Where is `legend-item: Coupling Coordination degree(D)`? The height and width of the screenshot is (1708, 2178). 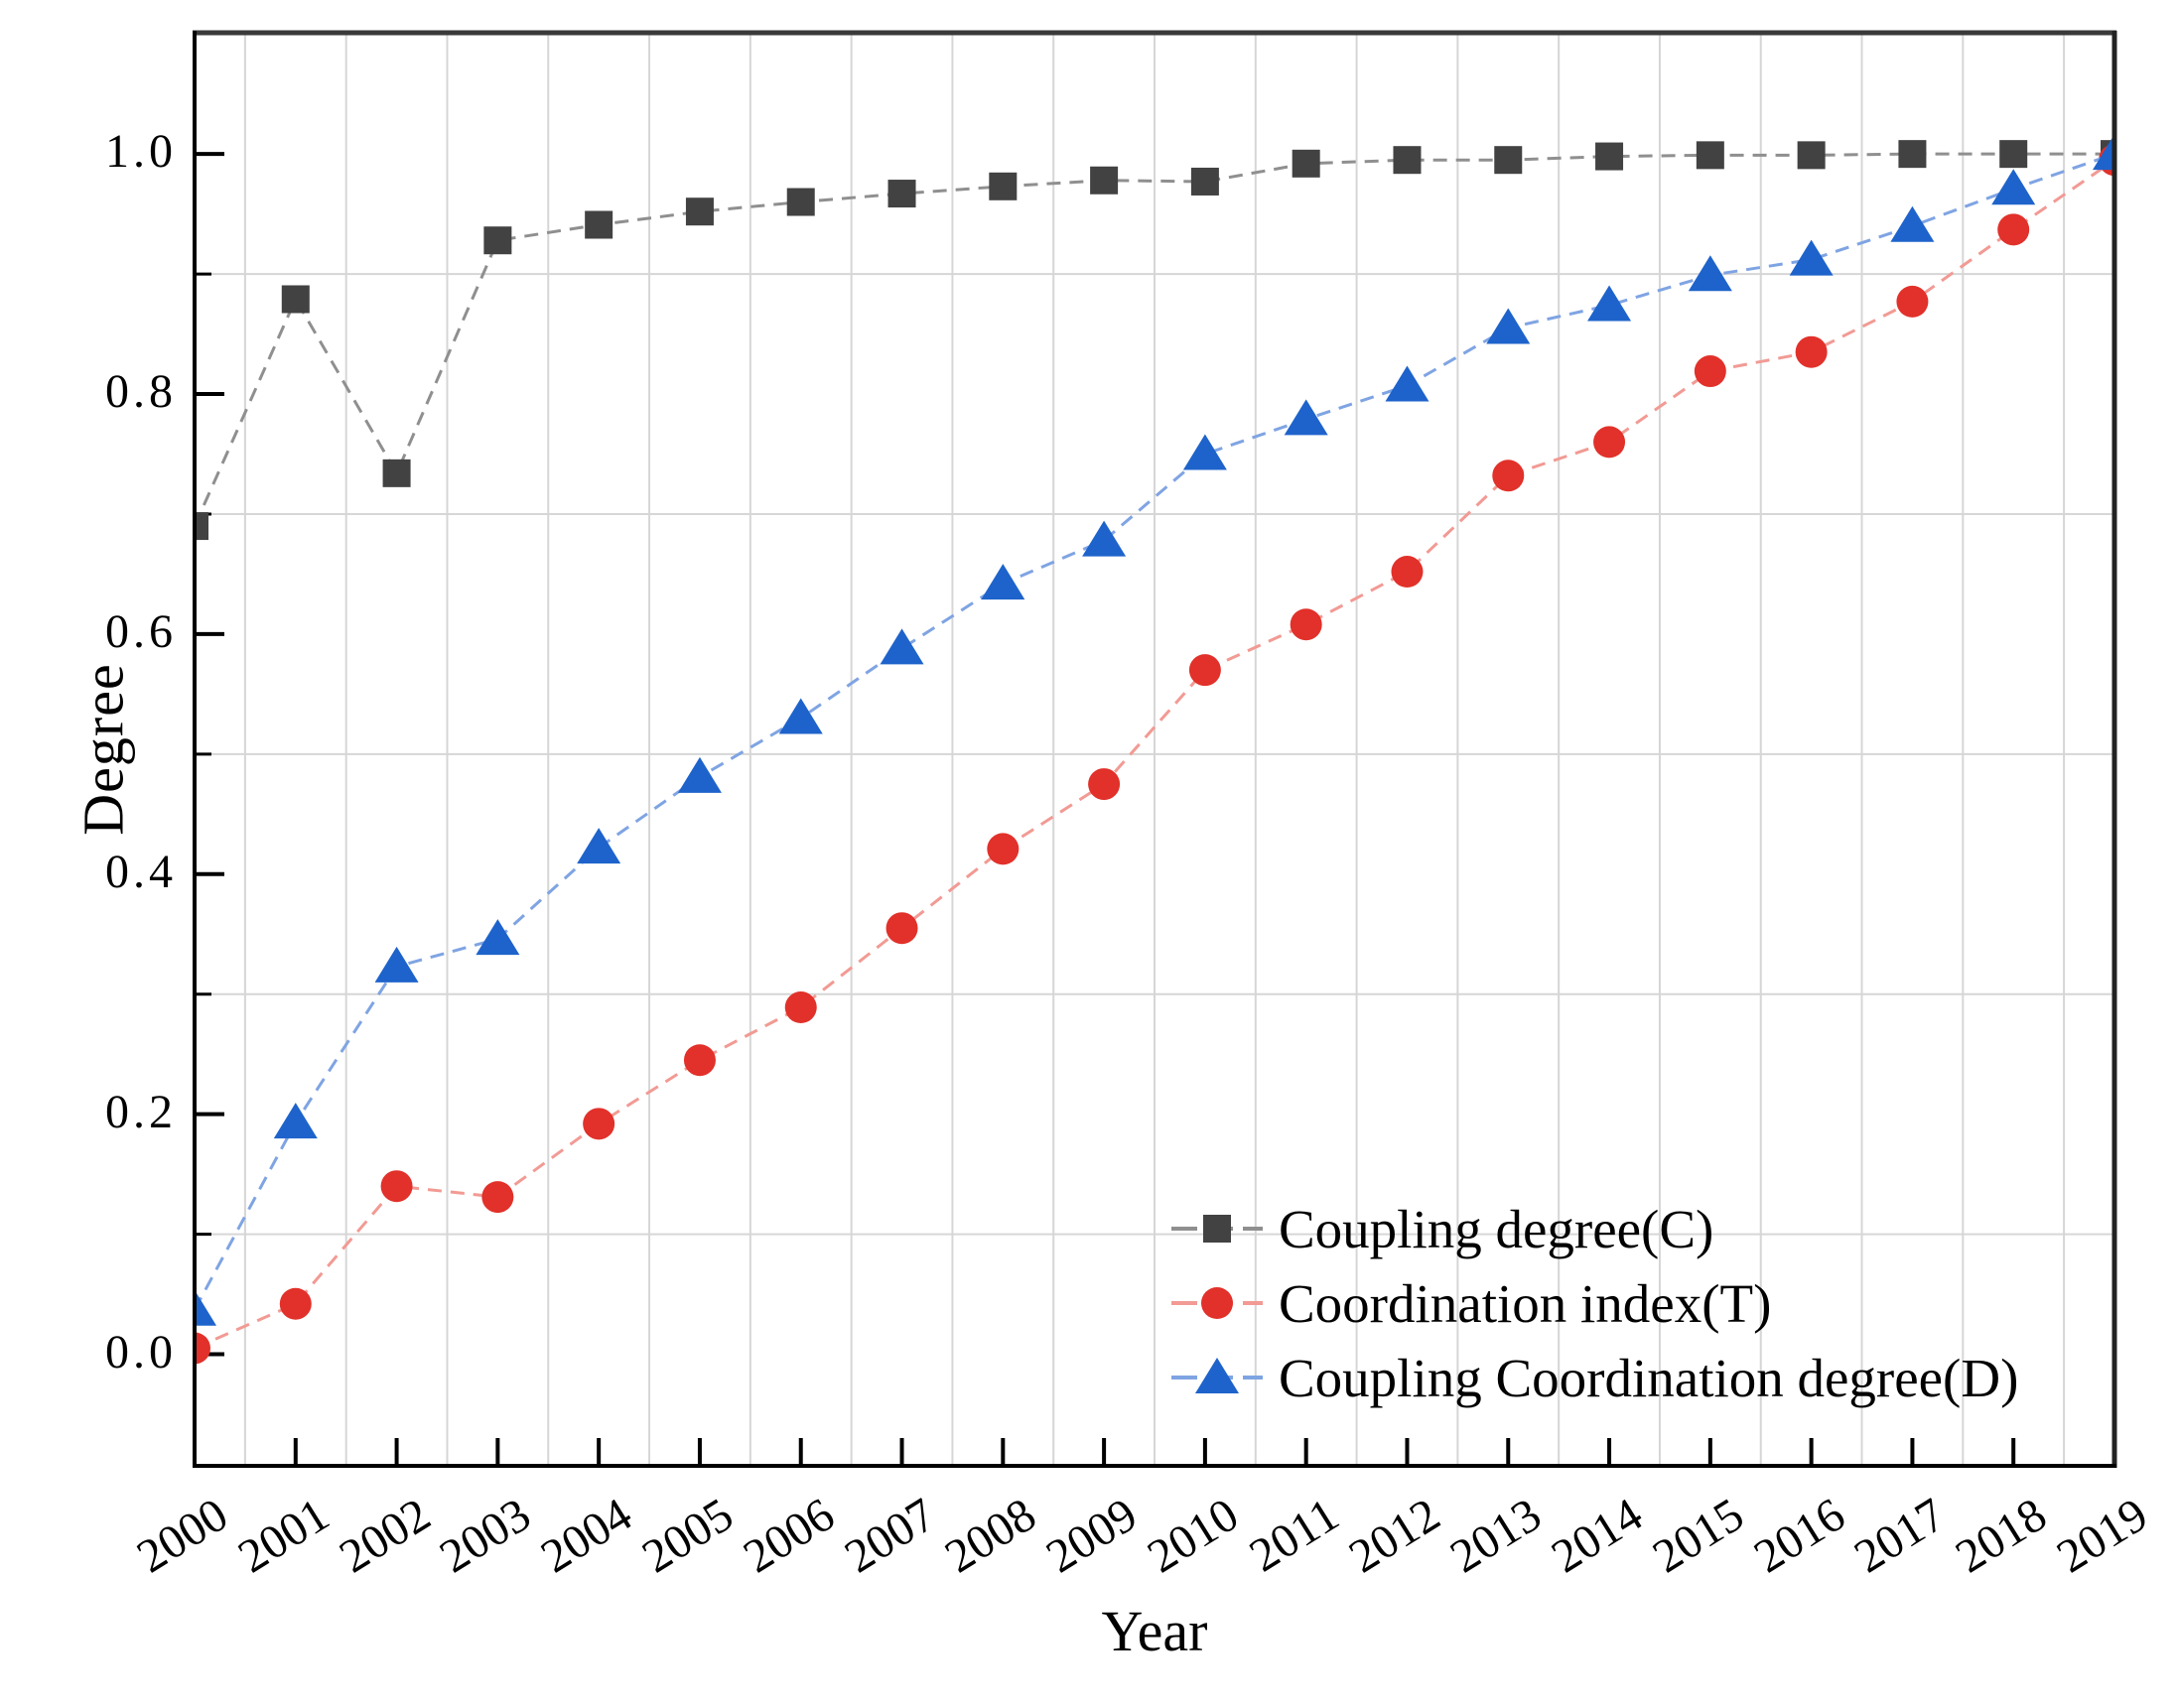 legend-item: Coupling Coordination degree(D) is located at coordinates (1593, 1378).